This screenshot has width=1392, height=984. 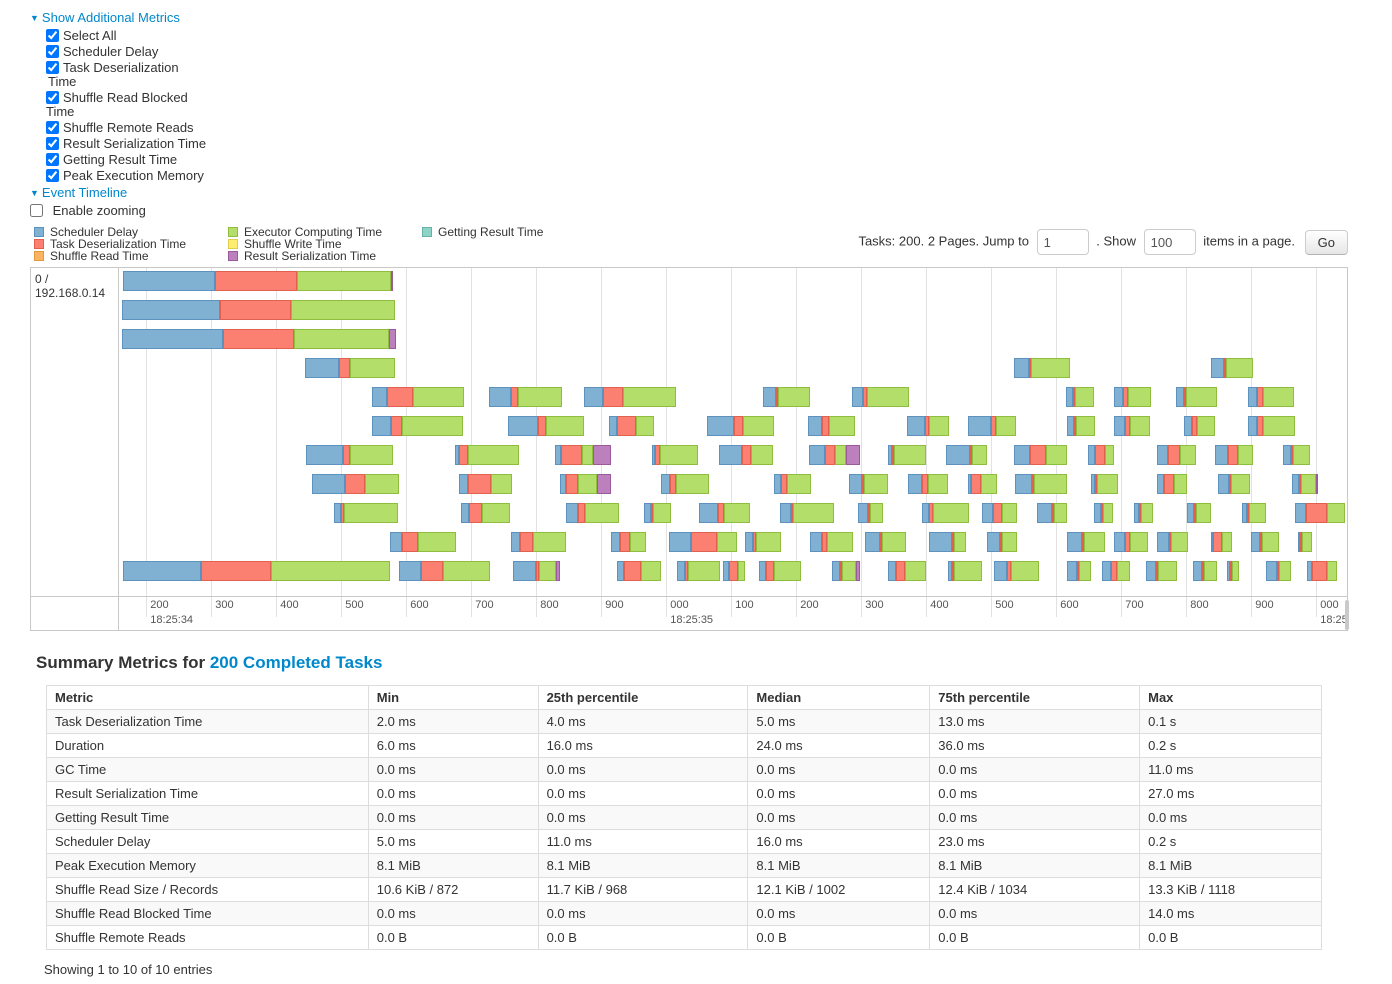 I want to click on metric-checkbox-shuffle-remote-reads, so click(x=52, y=127).